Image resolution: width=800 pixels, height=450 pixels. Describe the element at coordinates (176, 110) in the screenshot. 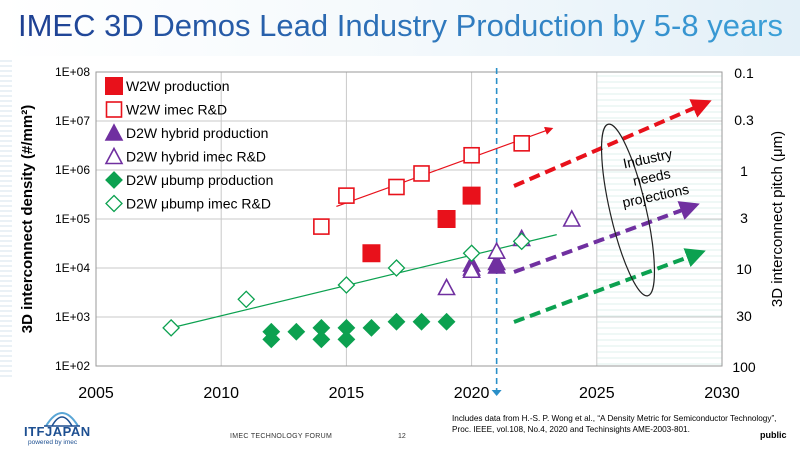

I see `legend-label: W2W imec R&D` at that location.